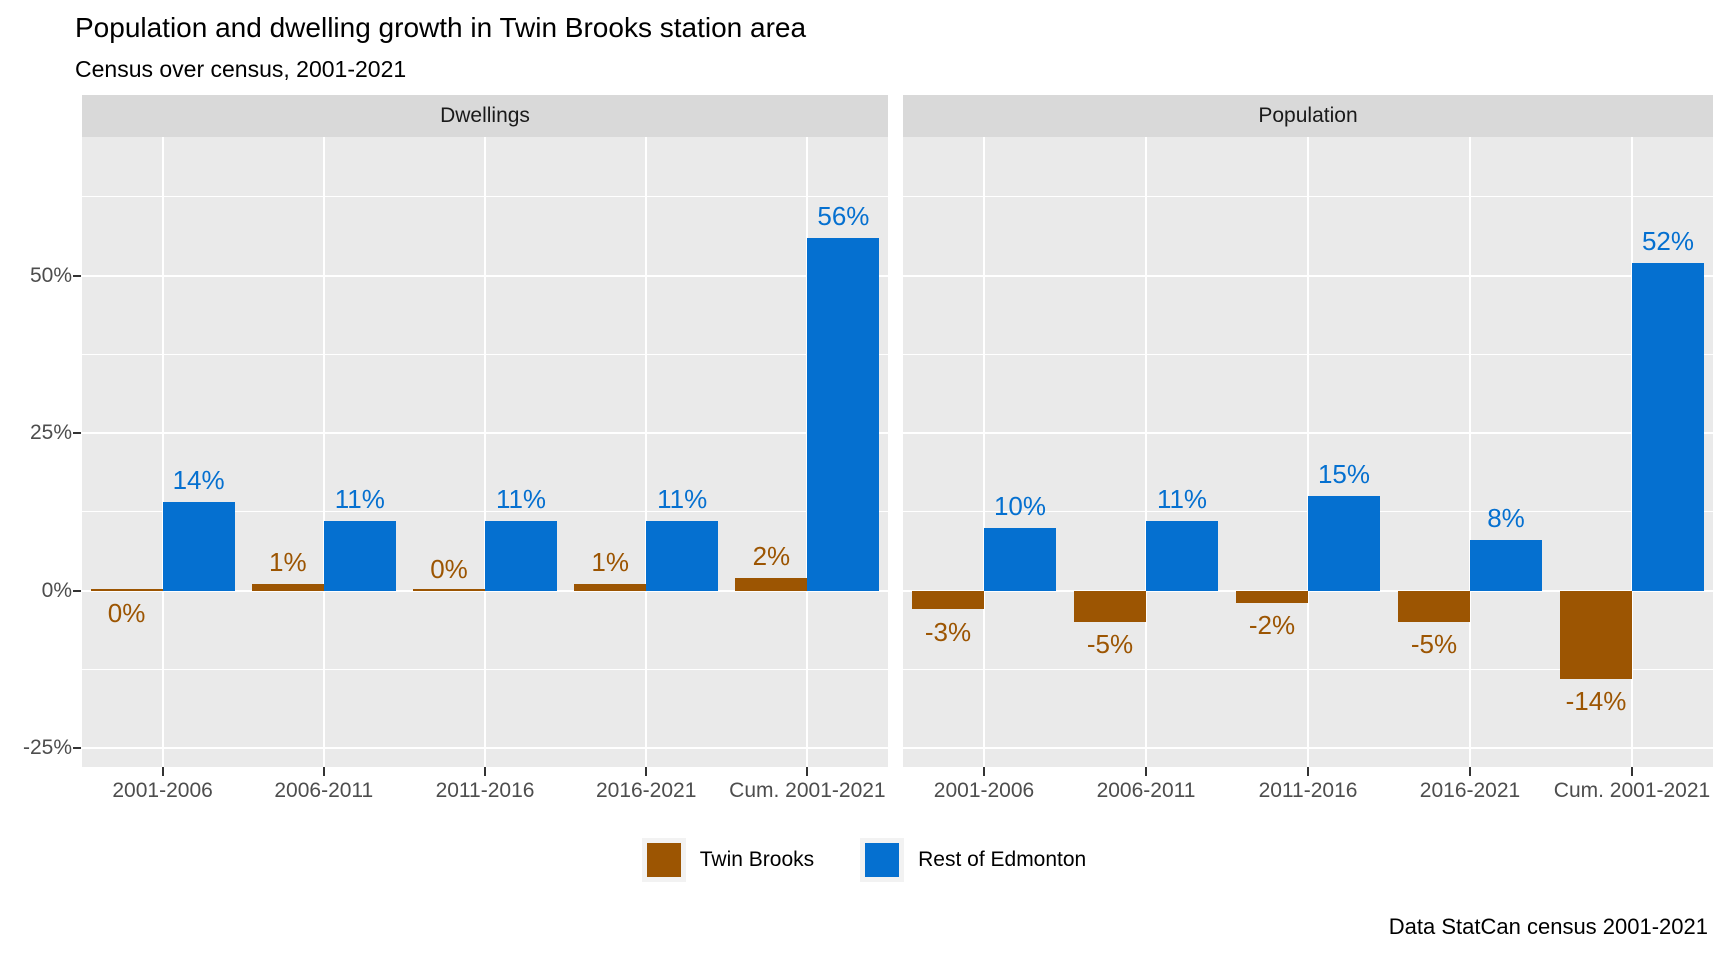  I want to click on y-axis-label: -25%, so click(47, 748).